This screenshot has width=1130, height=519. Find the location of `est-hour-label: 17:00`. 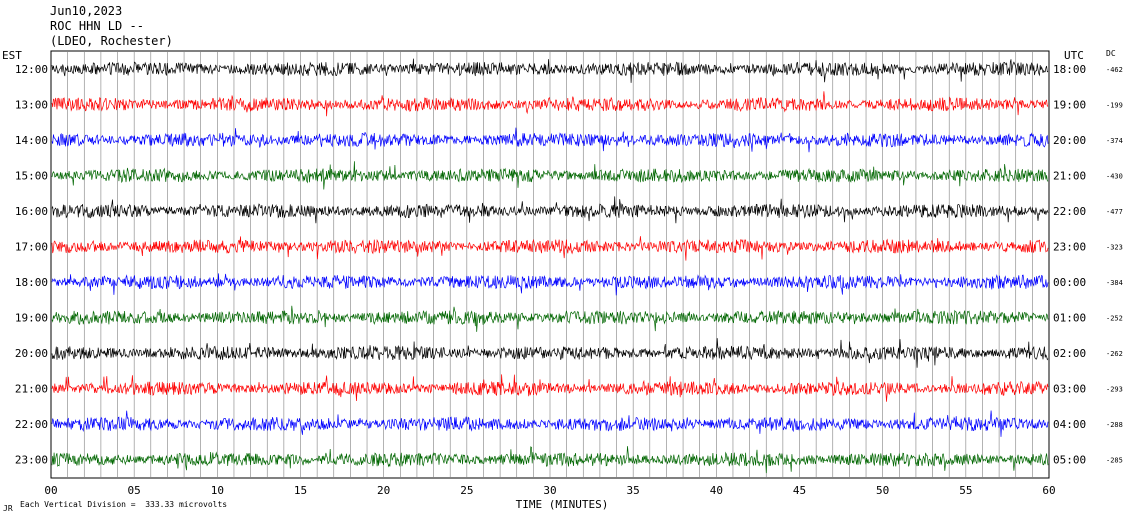

est-hour-label: 17:00 is located at coordinates (31, 247).